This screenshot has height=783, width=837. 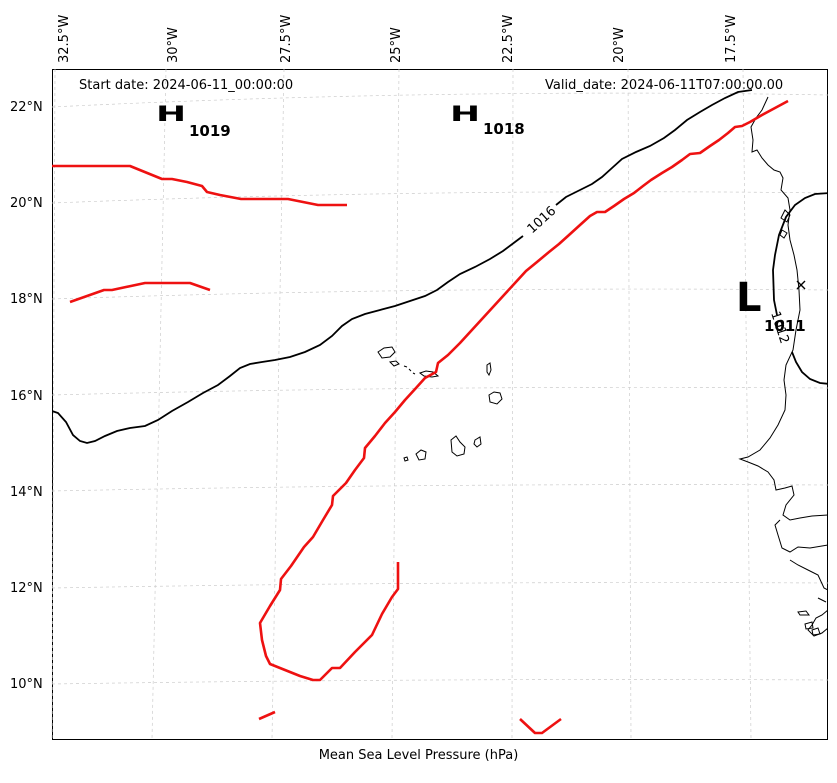 What do you see at coordinates (731, 39) in the screenshot?
I see `lon-label: 17.5°W` at bounding box center [731, 39].